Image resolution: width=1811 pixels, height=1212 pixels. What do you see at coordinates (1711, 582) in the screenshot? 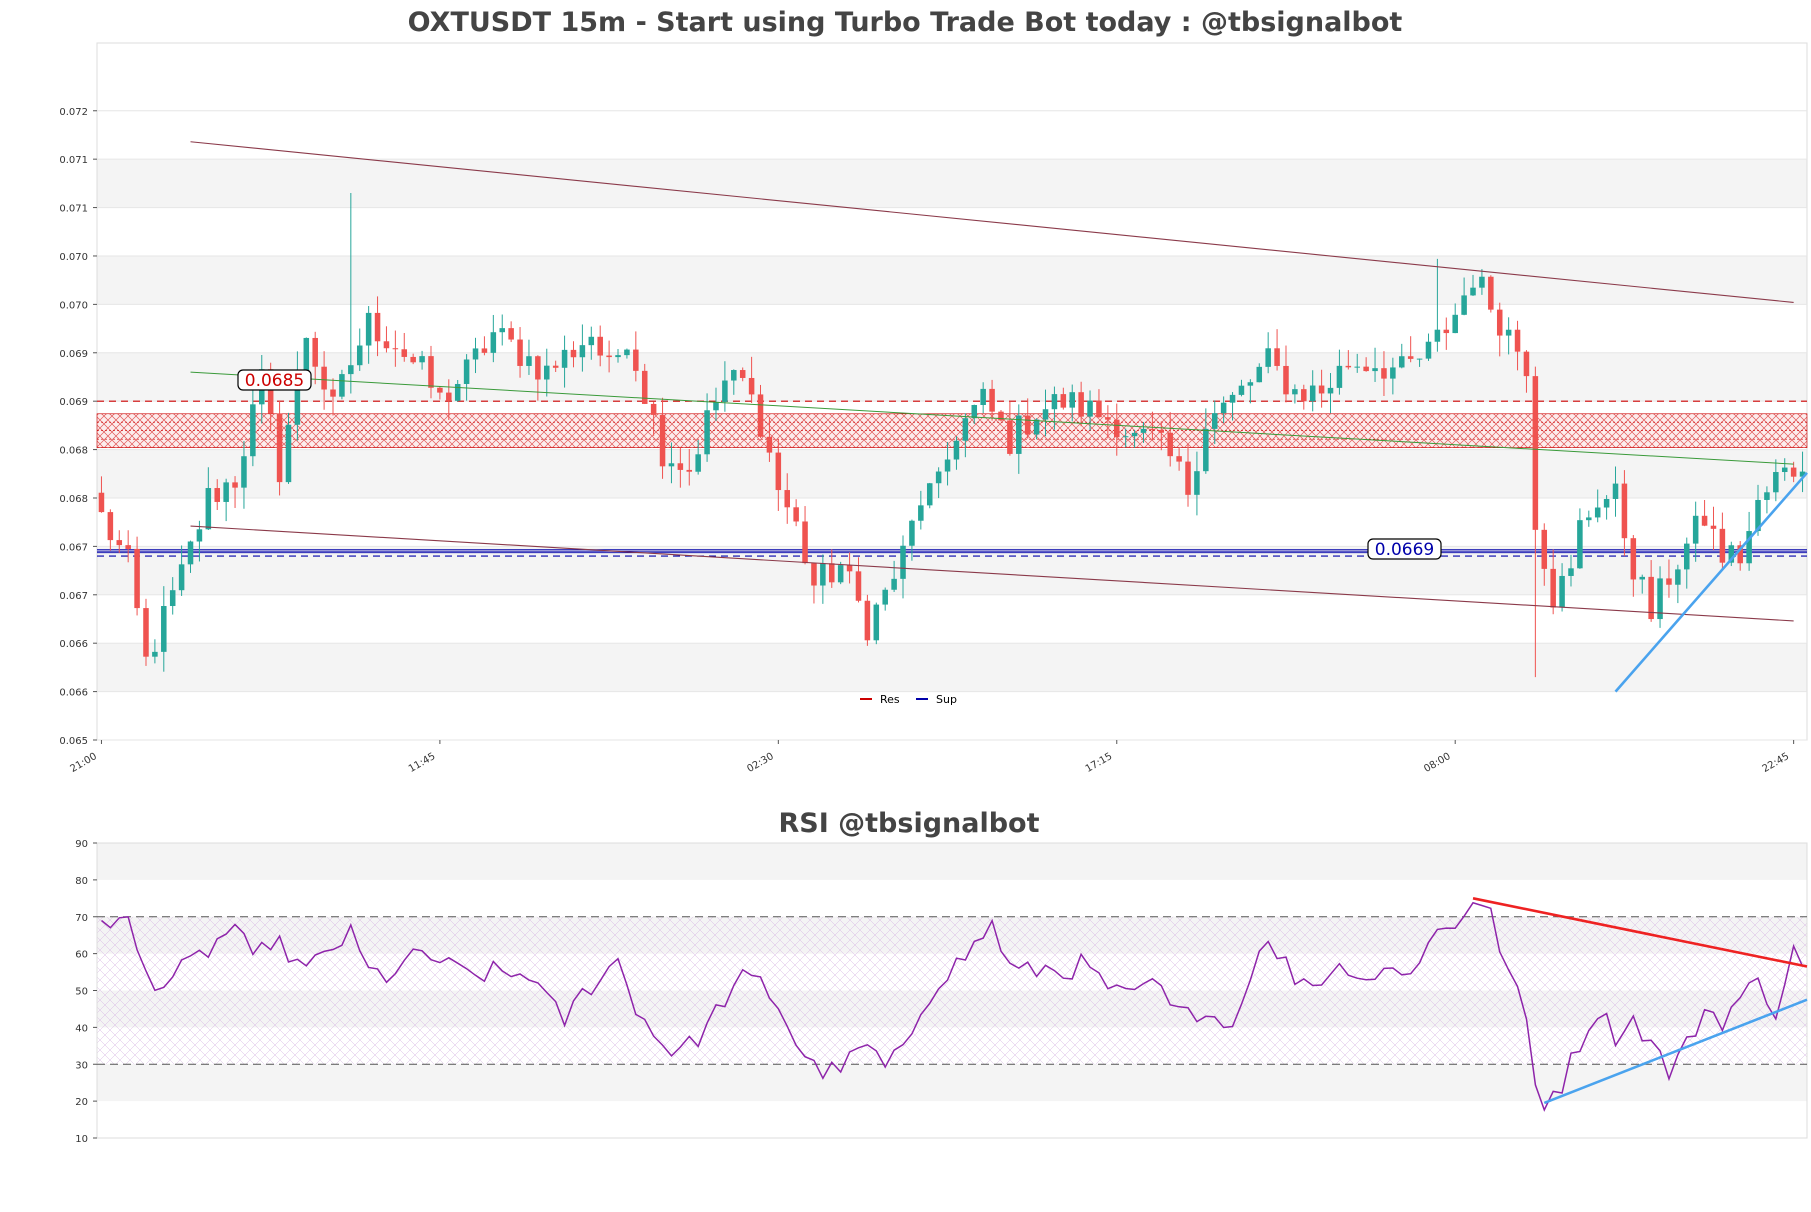
I see `trend-support-line` at bounding box center [1711, 582].